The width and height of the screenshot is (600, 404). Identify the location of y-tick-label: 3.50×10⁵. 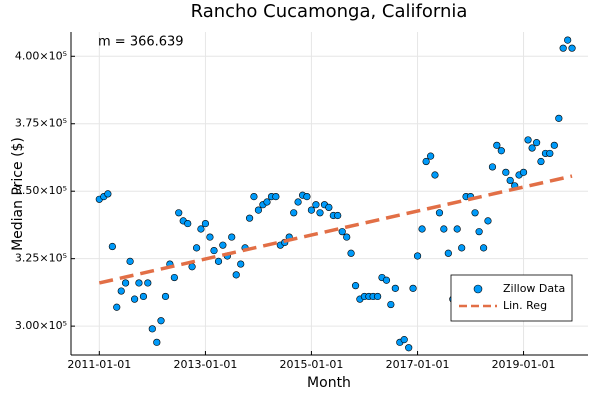
(41, 190).